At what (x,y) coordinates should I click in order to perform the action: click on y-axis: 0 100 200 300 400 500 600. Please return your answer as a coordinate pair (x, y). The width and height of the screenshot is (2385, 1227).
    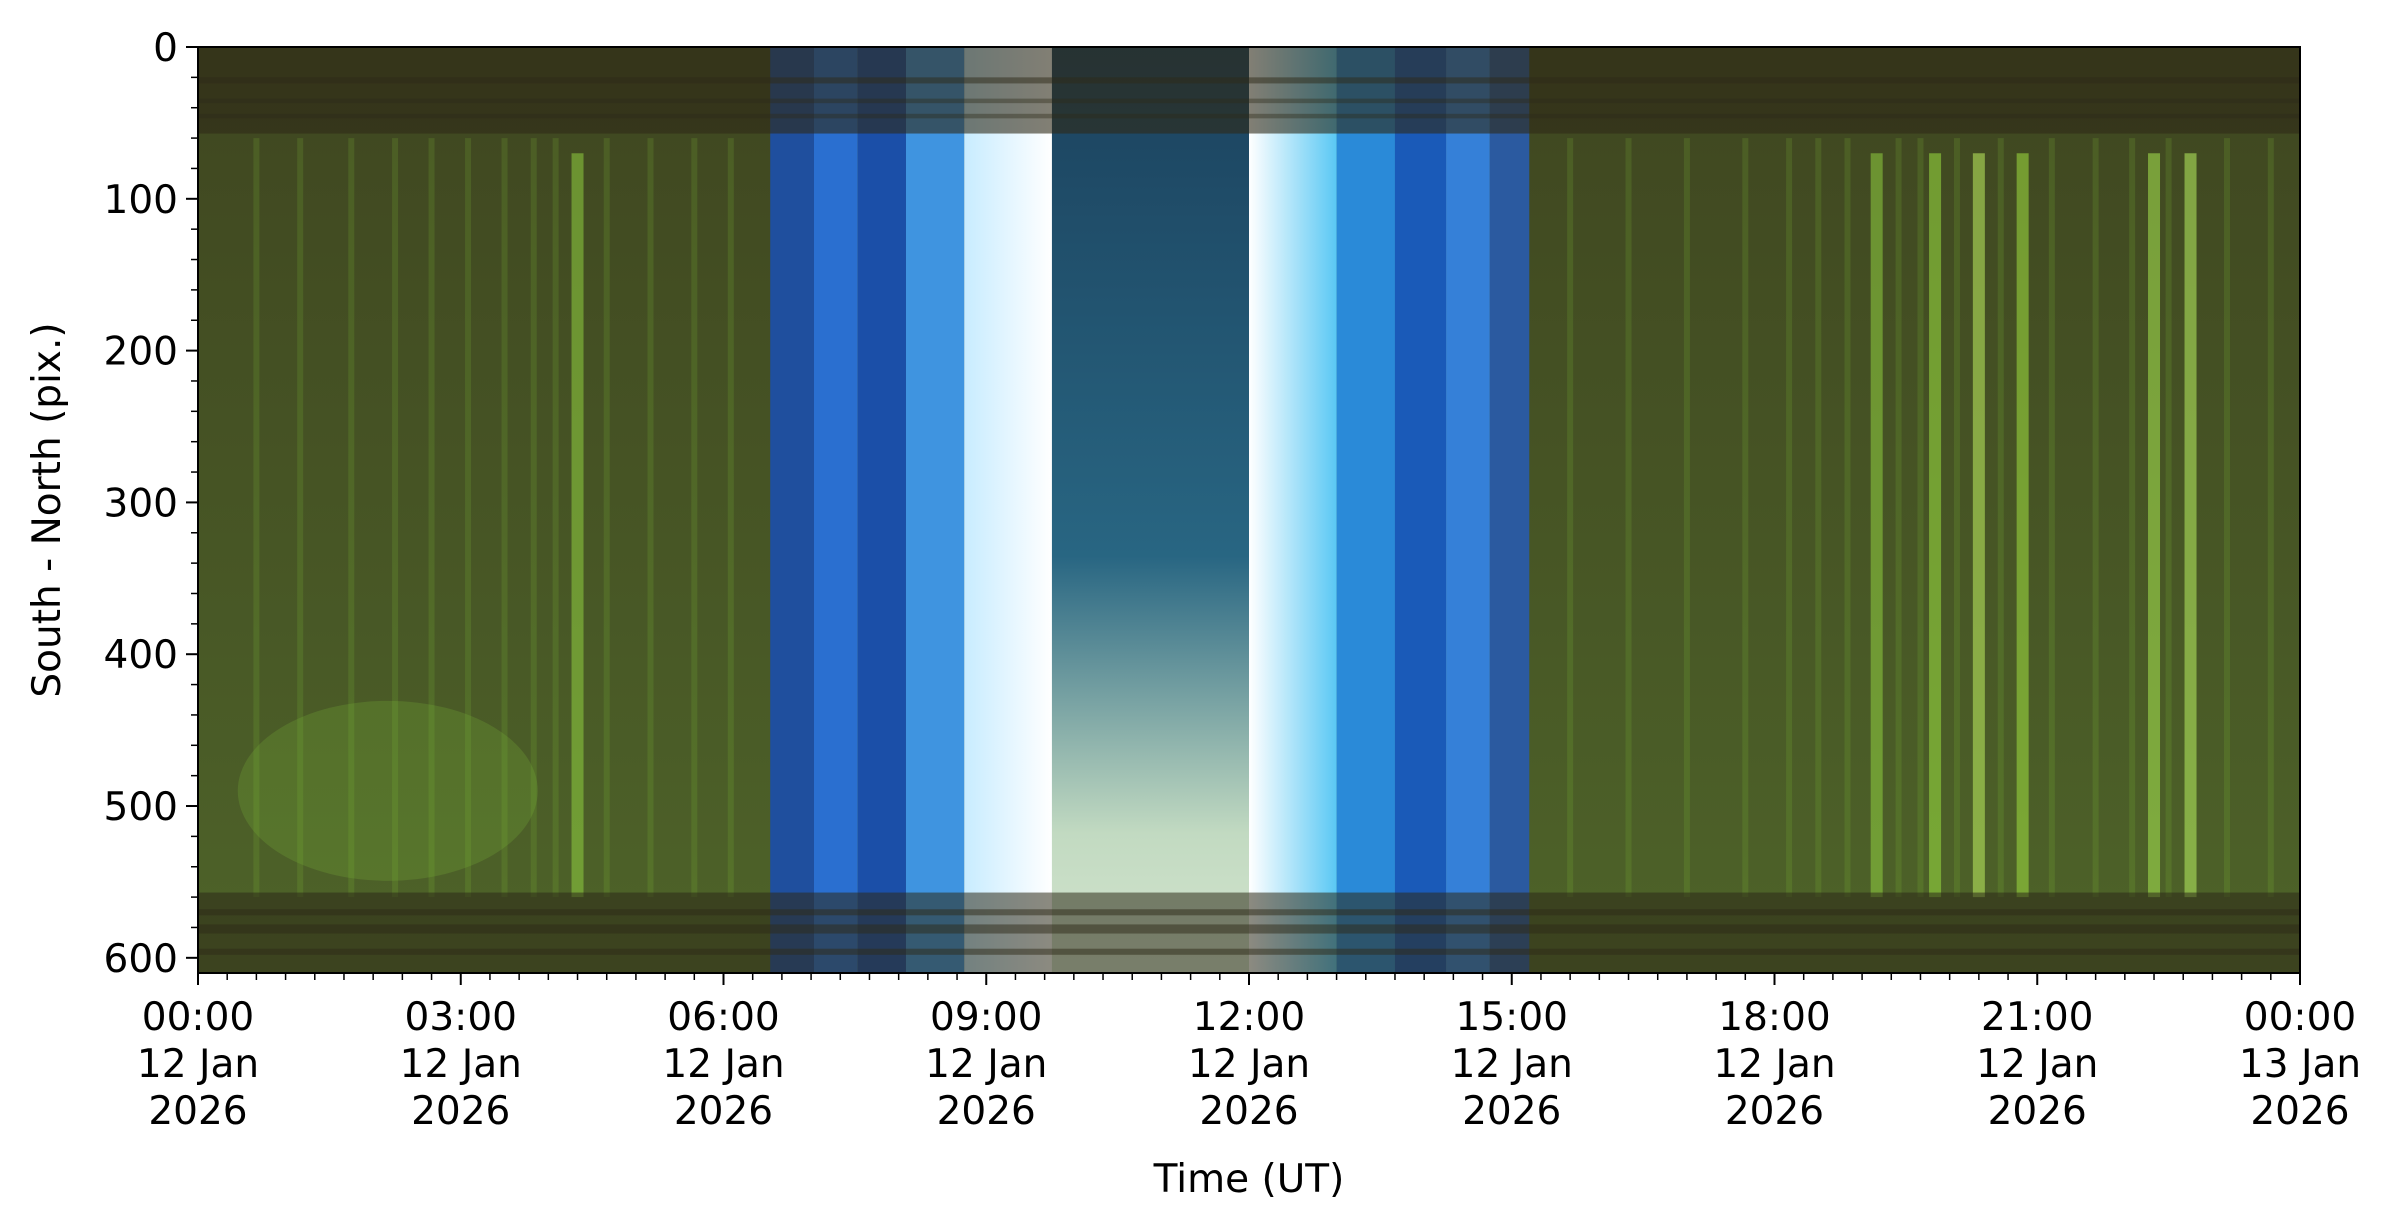
    Looking at the image, I should click on (151, 504).